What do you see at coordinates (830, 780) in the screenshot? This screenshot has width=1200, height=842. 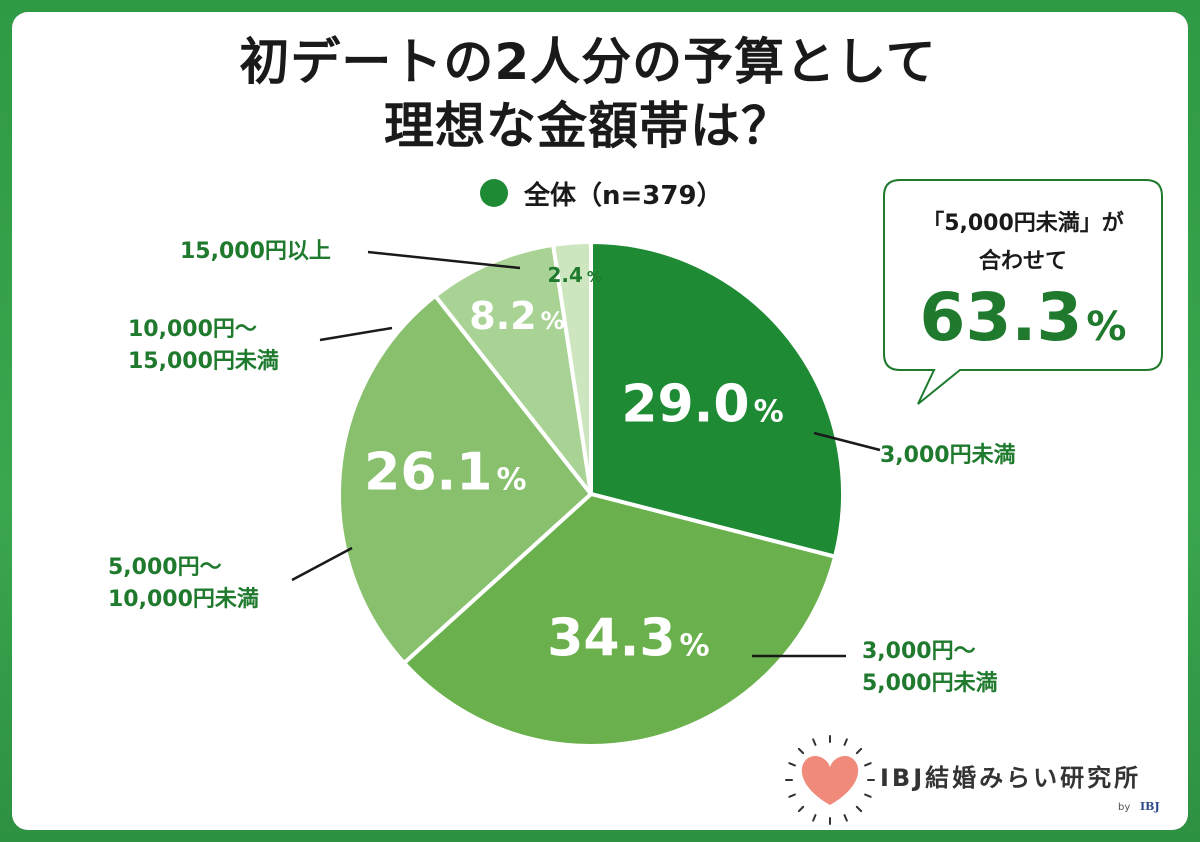 I see `heart-icon` at bounding box center [830, 780].